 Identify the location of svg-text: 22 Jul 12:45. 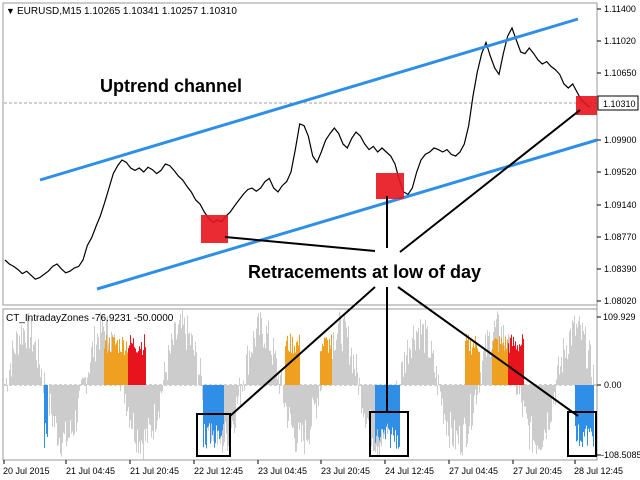
(218, 471).